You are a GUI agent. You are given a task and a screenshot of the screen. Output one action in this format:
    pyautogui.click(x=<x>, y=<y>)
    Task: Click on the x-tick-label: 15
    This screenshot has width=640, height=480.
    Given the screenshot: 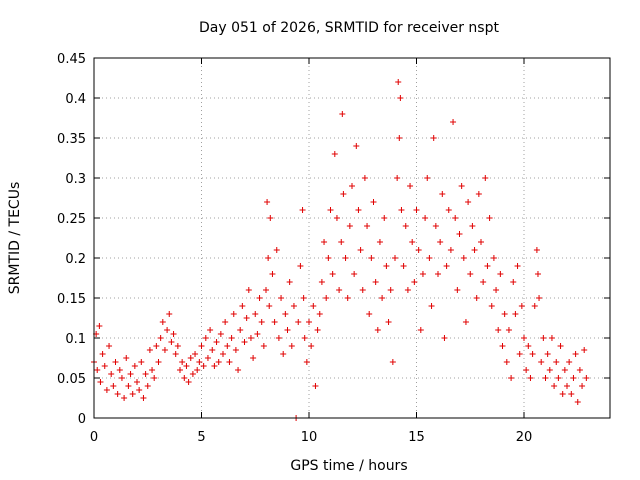 What is the action you would take?
    pyautogui.click(x=416, y=437)
    